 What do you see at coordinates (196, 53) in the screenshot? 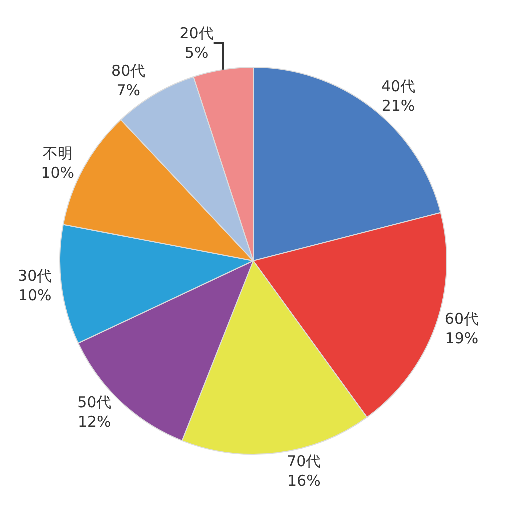
I see `data-label: 5%` at bounding box center [196, 53].